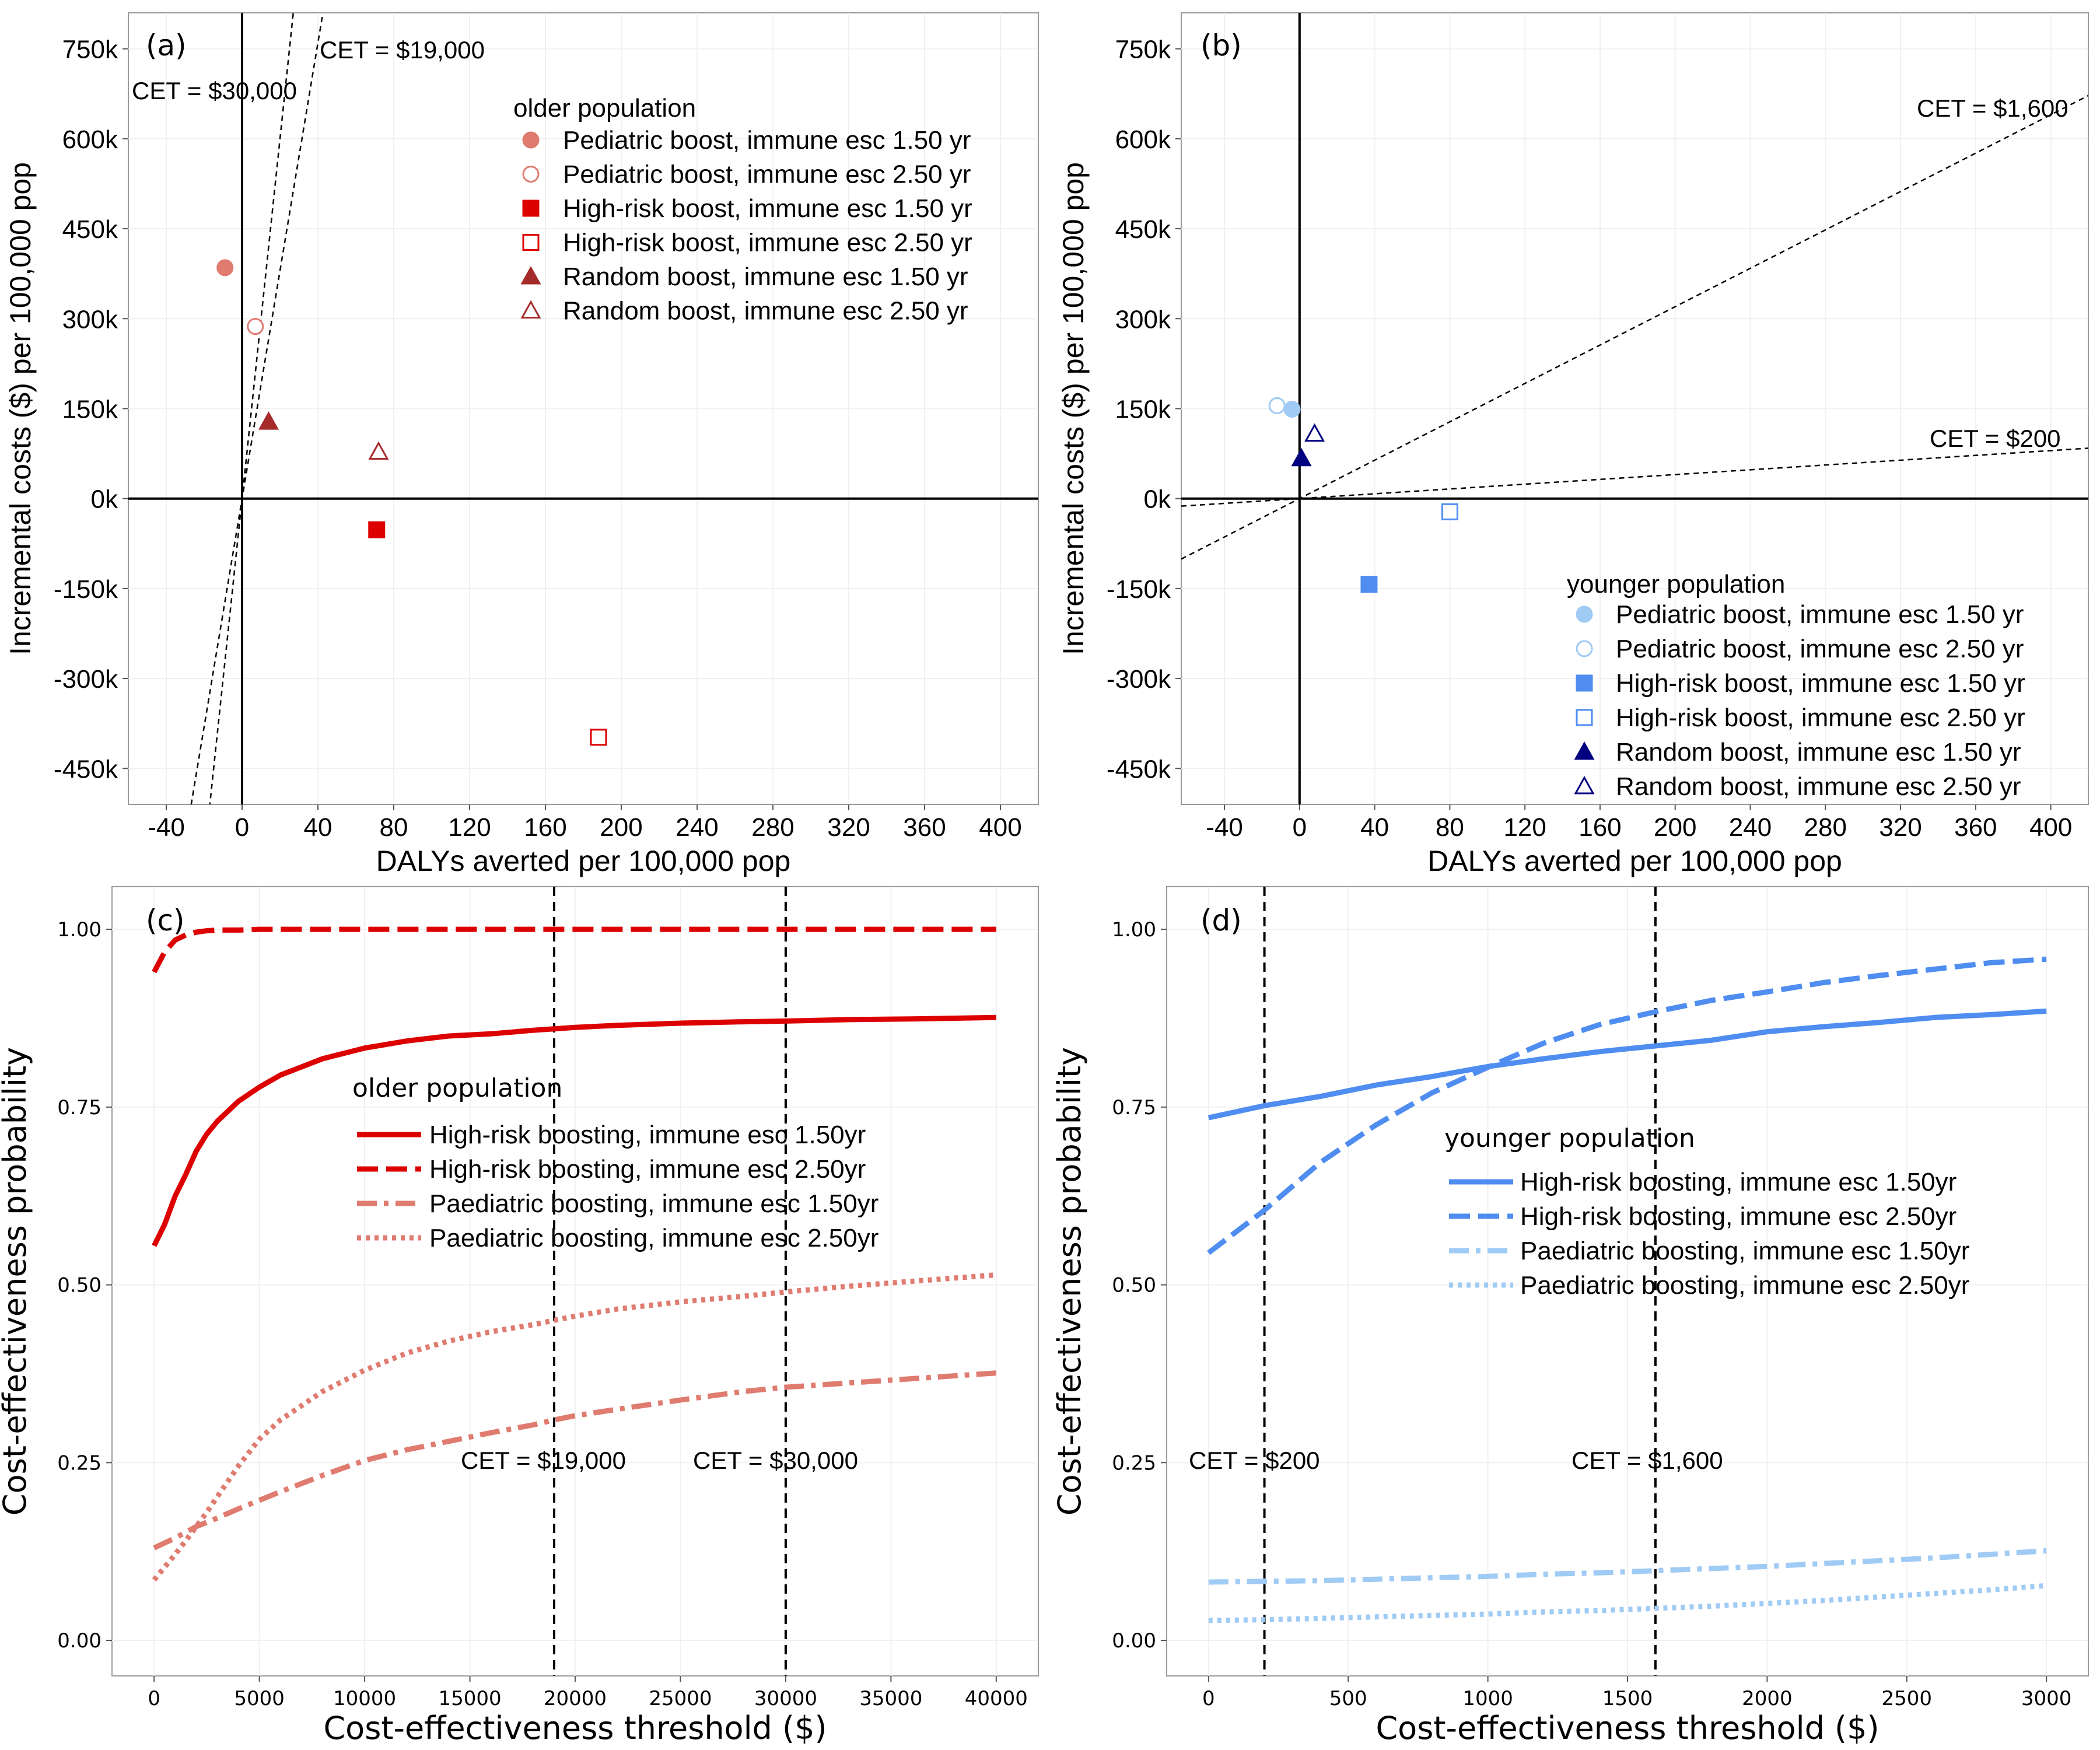  I want to click on legend-label: High-risk boosting, immune esc 1.50yr, so click(1738, 1182).